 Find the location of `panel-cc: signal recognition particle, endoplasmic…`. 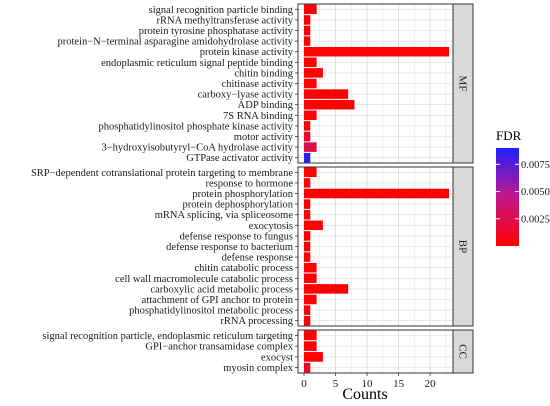

panel-cc: signal recognition particle, endoplasmic… is located at coordinates (258, 351).